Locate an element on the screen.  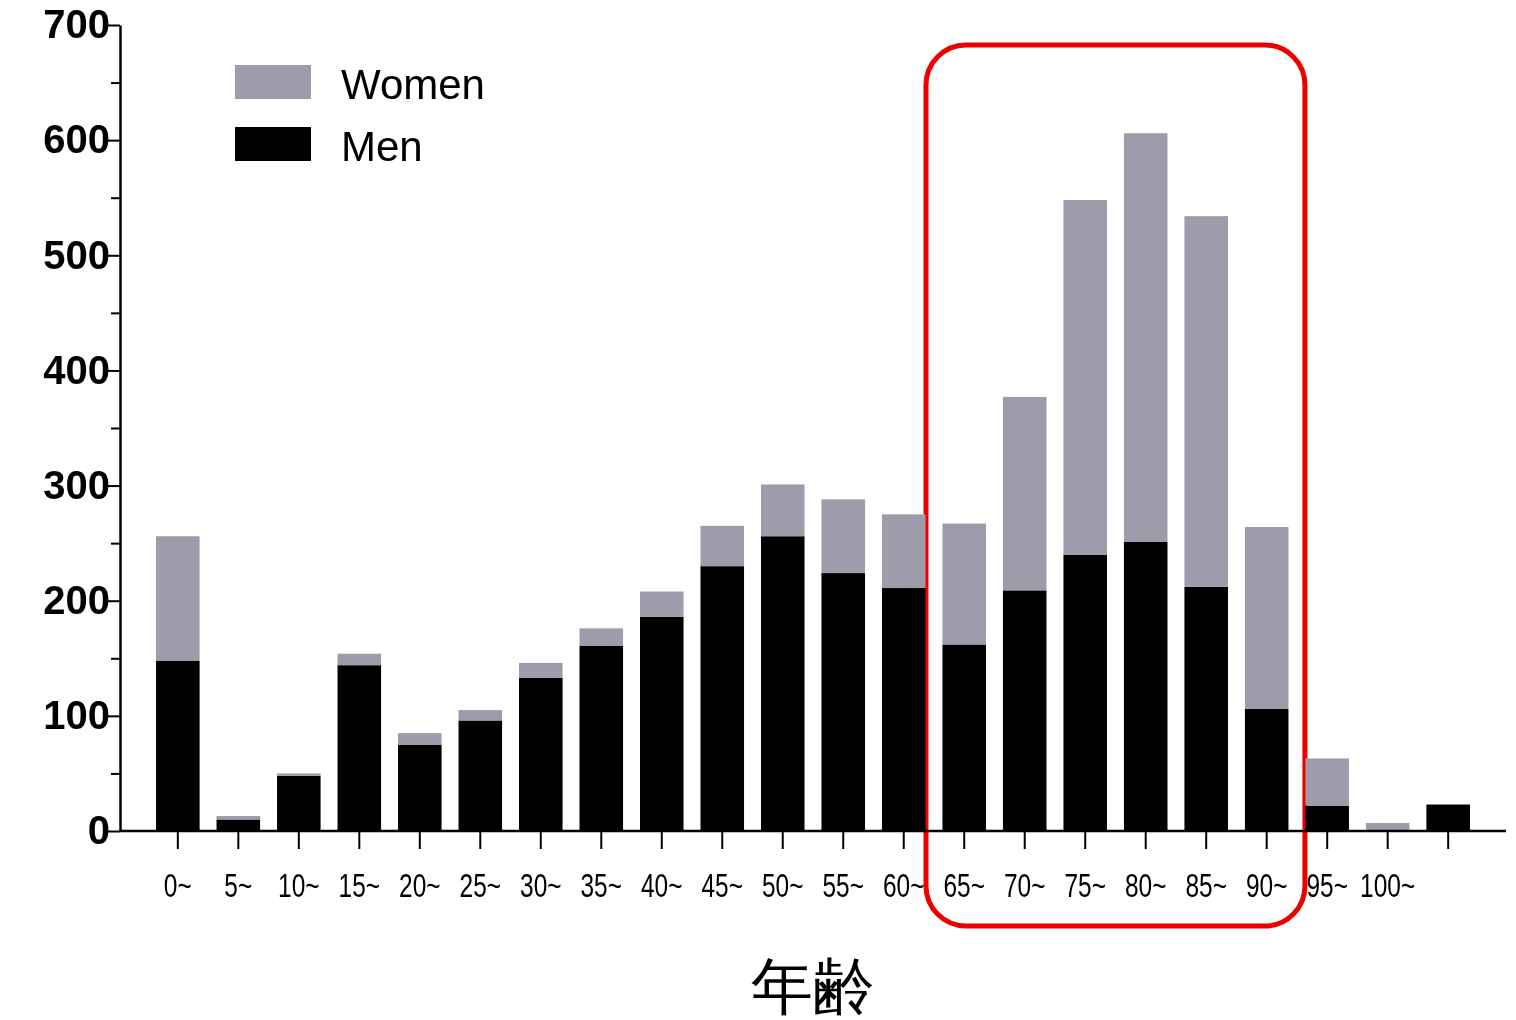
x-tick-label: 70~ is located at coordinates (1024, 885).